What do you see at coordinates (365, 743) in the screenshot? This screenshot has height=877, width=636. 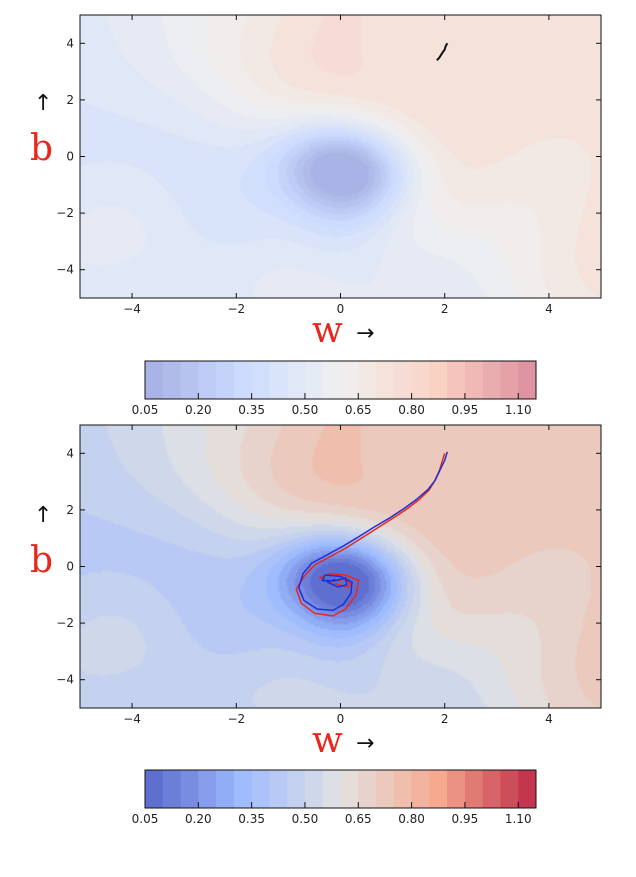 I see `x-axis-arrow-bottom: →` at bounding box center [365, 743].